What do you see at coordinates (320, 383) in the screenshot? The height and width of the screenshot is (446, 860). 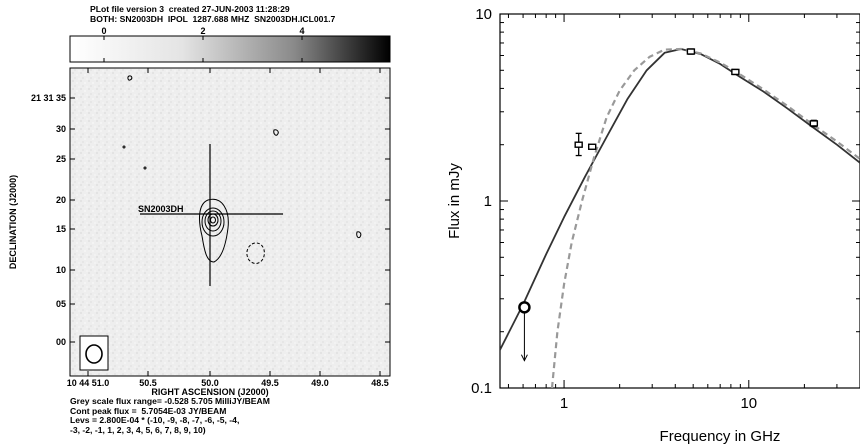 I see `ra-tick-label: 49.0` at bounding box center [320, 383].